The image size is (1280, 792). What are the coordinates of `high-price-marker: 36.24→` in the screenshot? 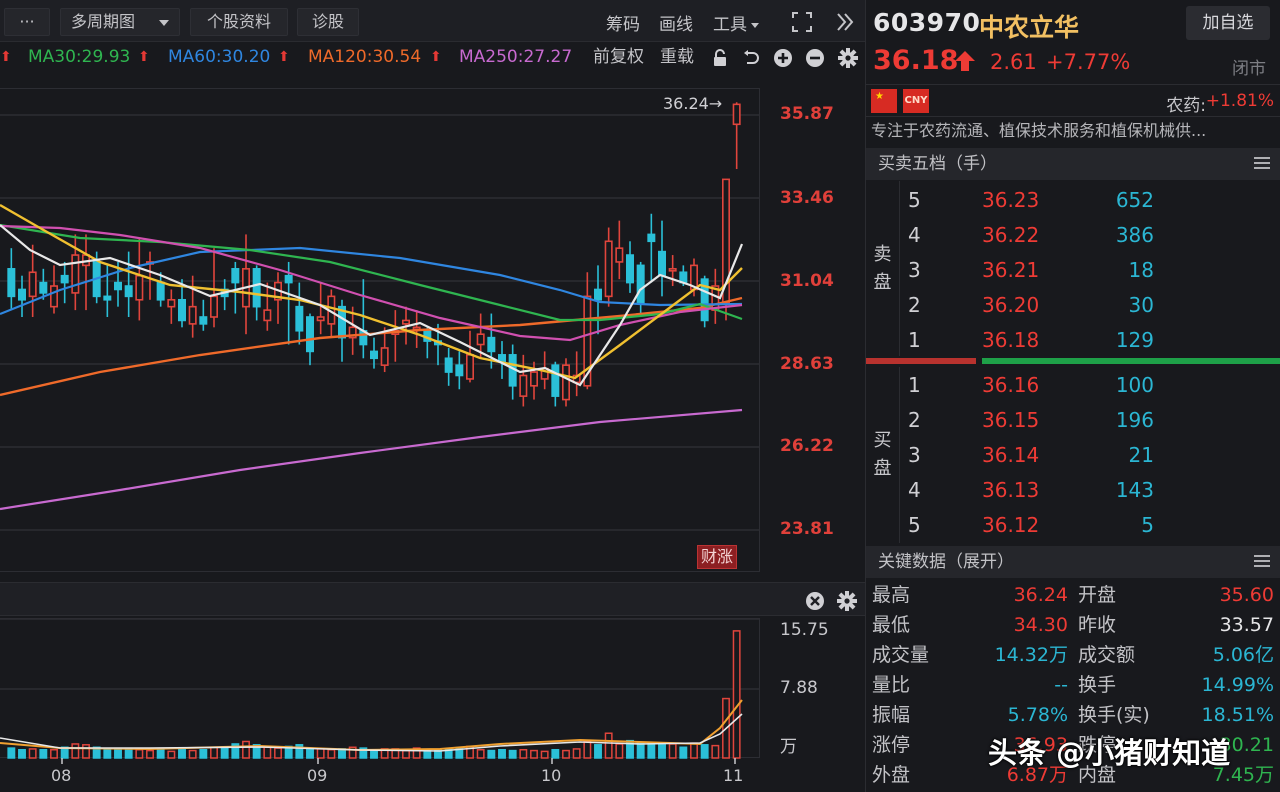 It's located at (693, 103).